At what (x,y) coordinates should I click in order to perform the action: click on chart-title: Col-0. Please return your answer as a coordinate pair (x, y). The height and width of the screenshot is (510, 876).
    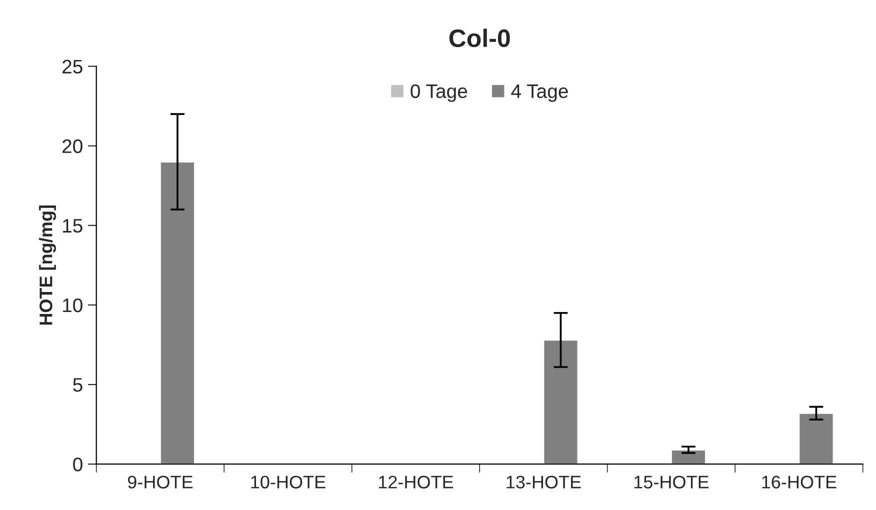
    Looking at the image, I should click on (479, 38).